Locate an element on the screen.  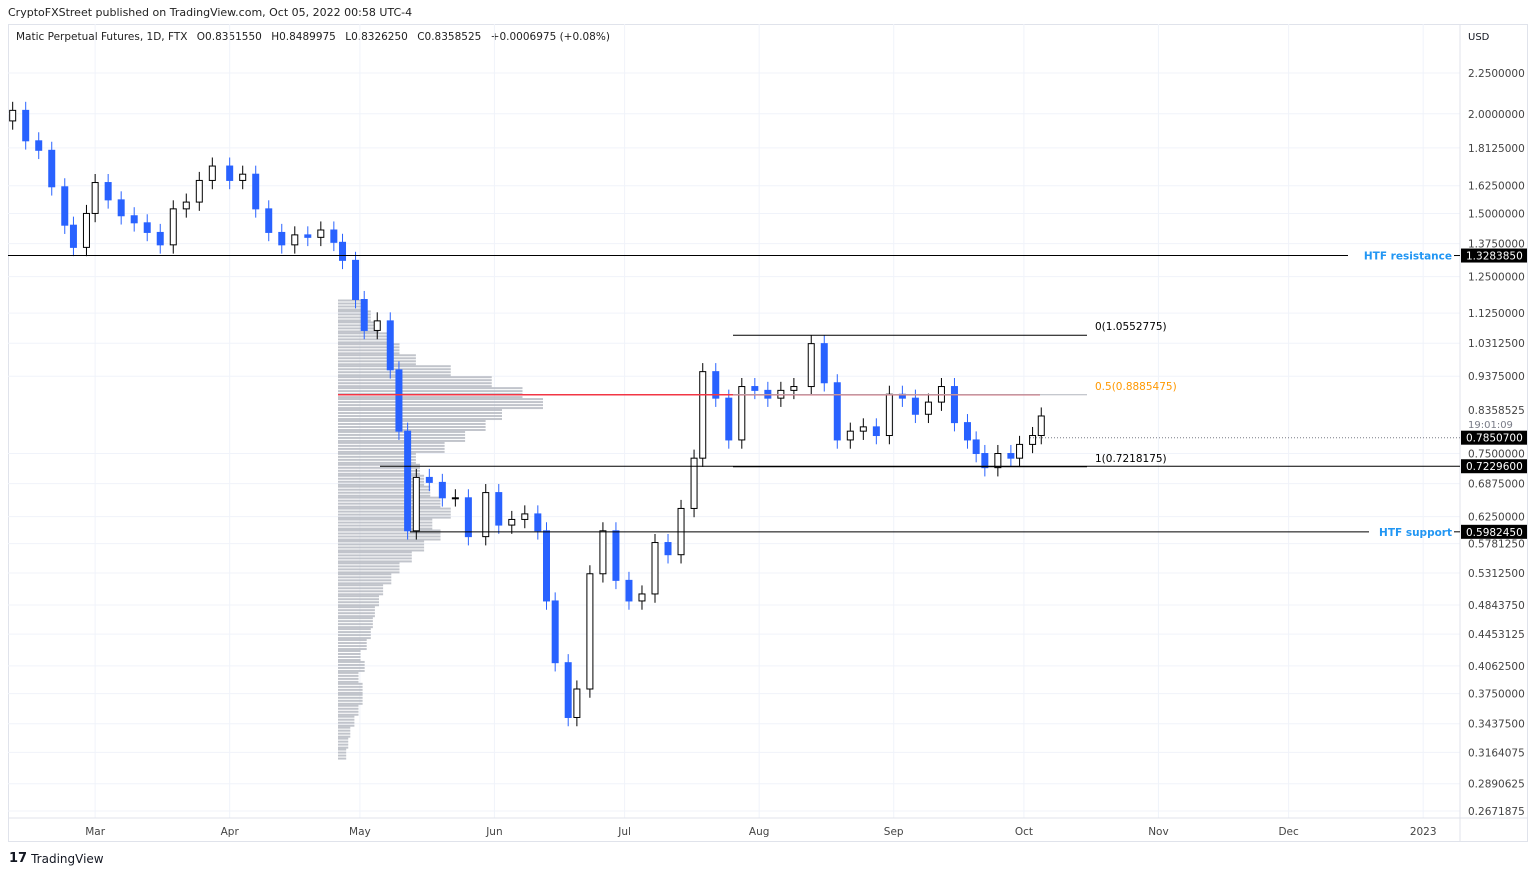
price-tick-label: 1.2500000 is located at coordinates (1496, 278).